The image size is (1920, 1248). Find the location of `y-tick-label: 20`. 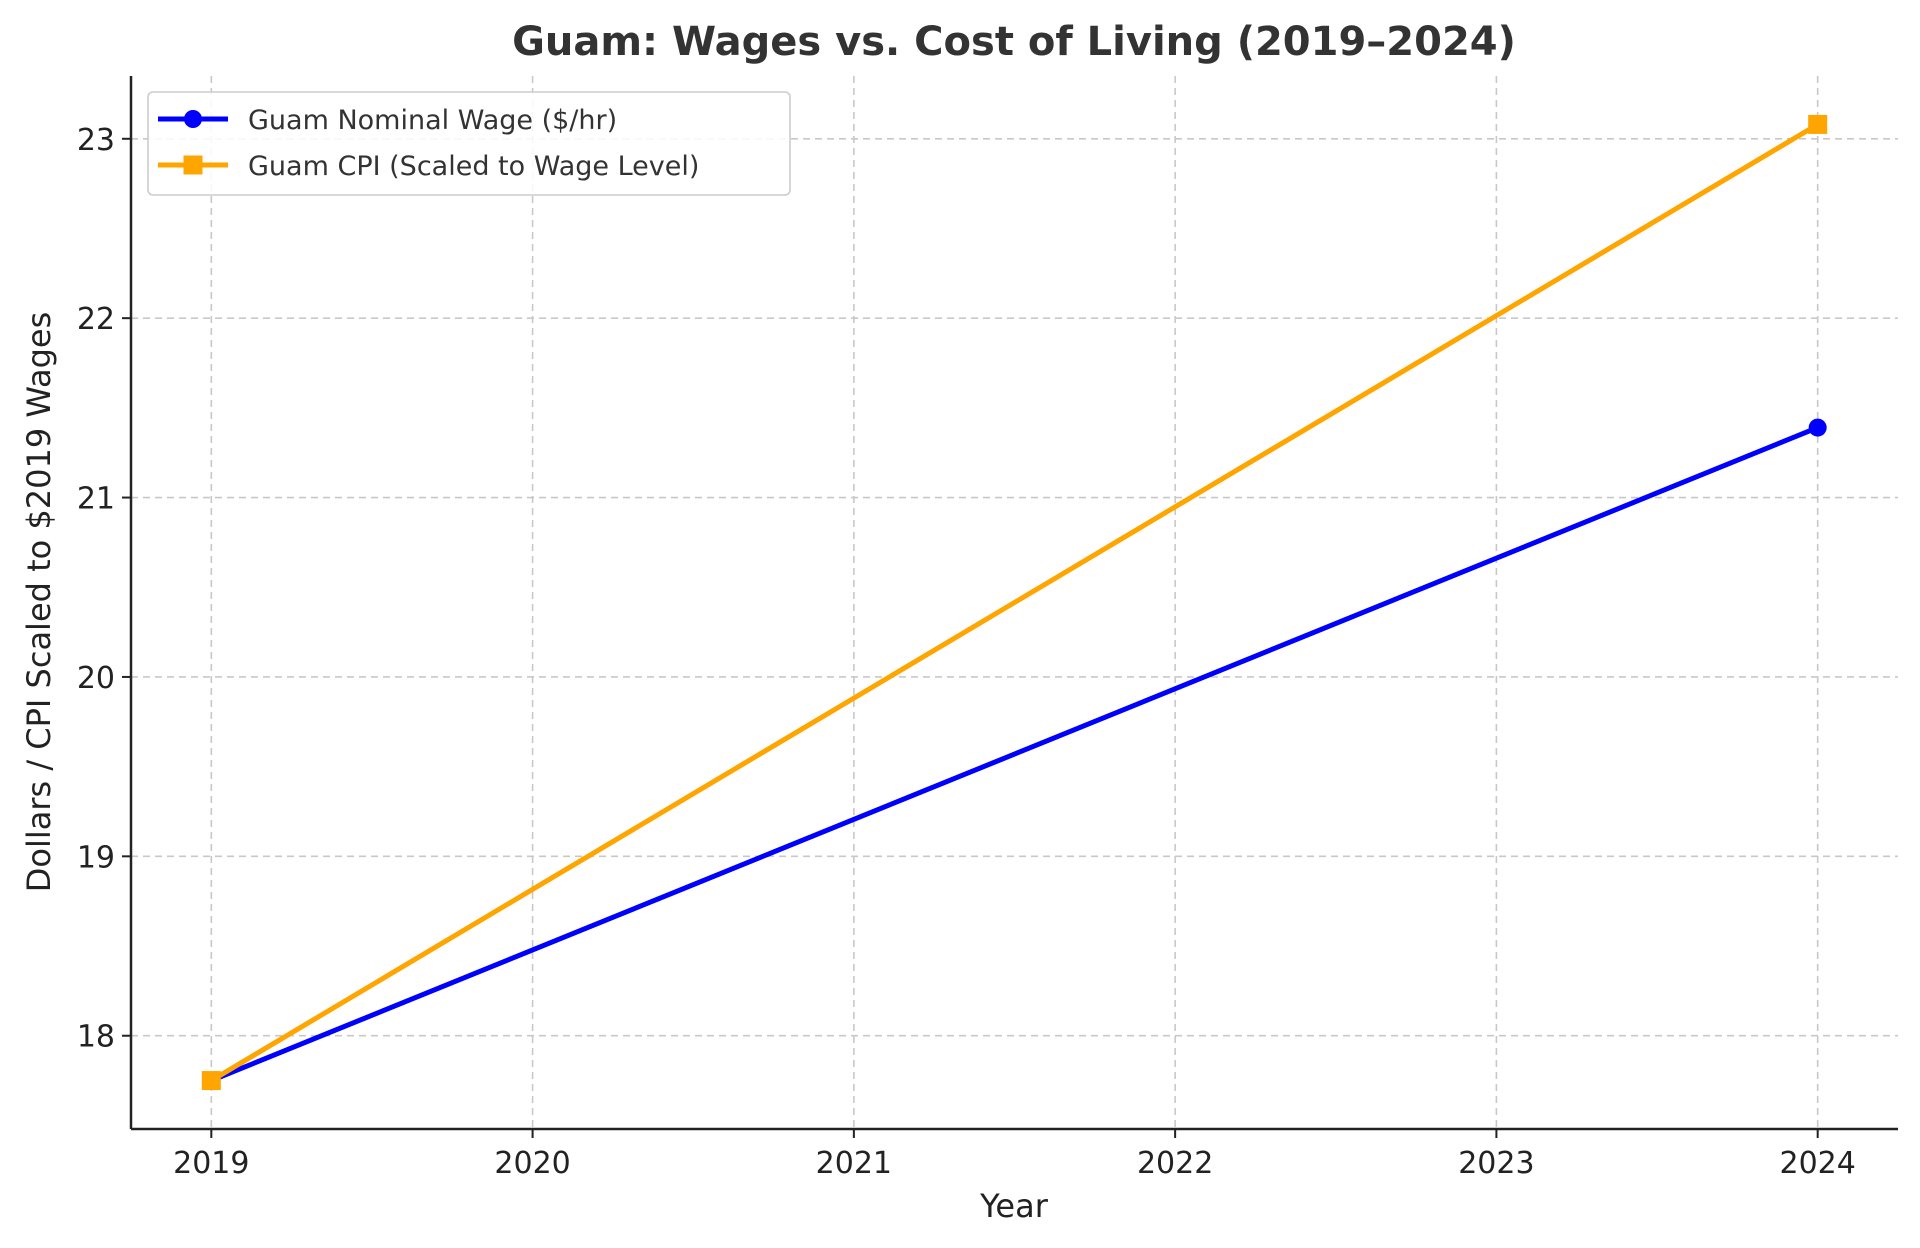

y-tick-label: 20 is located at coordinates (96, 678).